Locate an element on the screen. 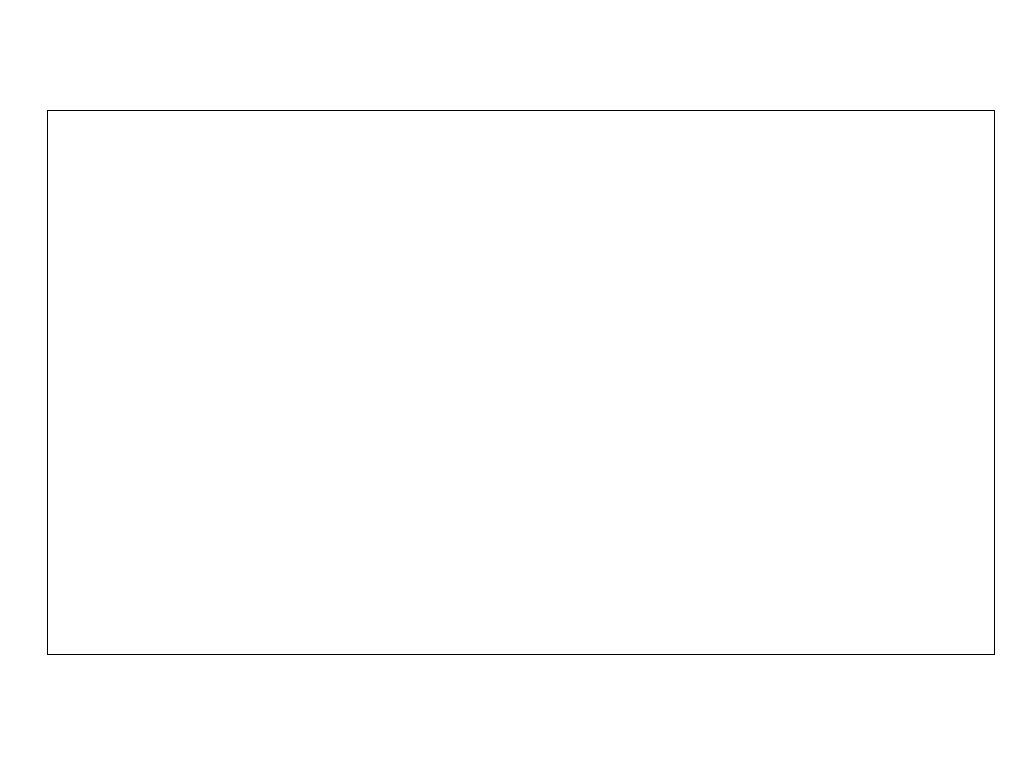 The image size is (1024, 768). colorbar is located at coordinates (512, 721).